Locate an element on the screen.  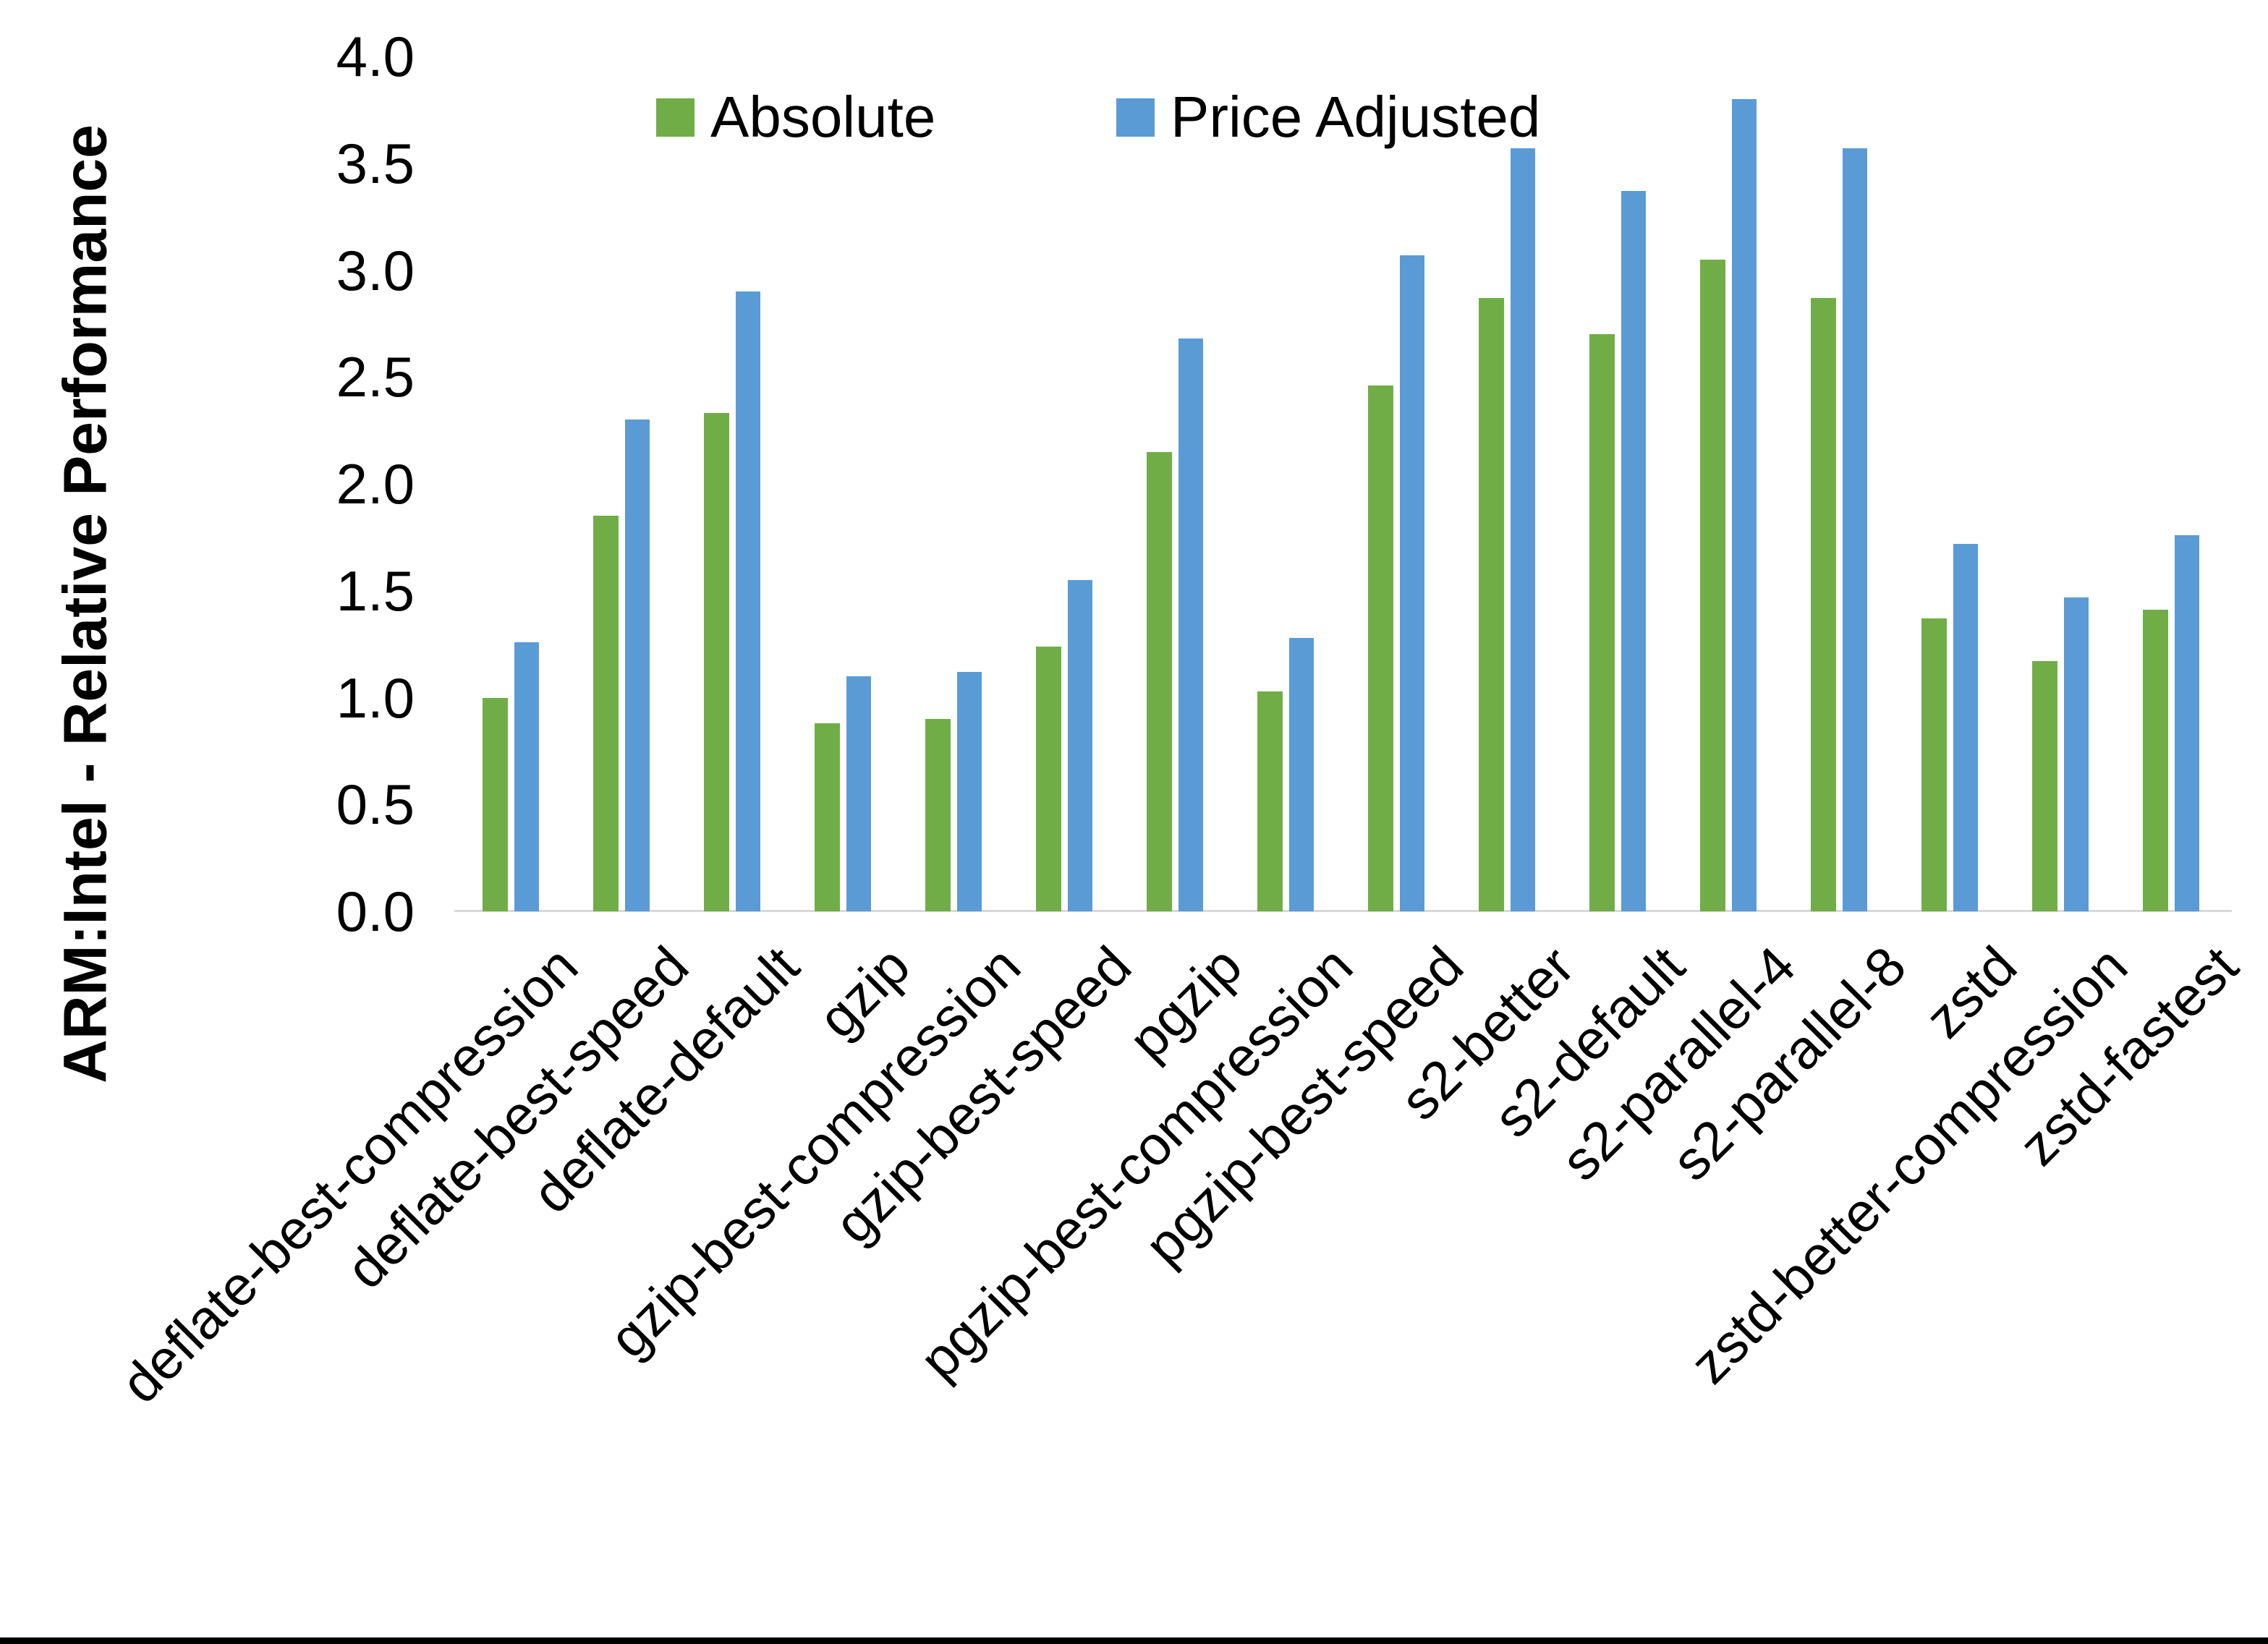
legend-swatch-price-adjusted is located at coordinates (1135, 117).